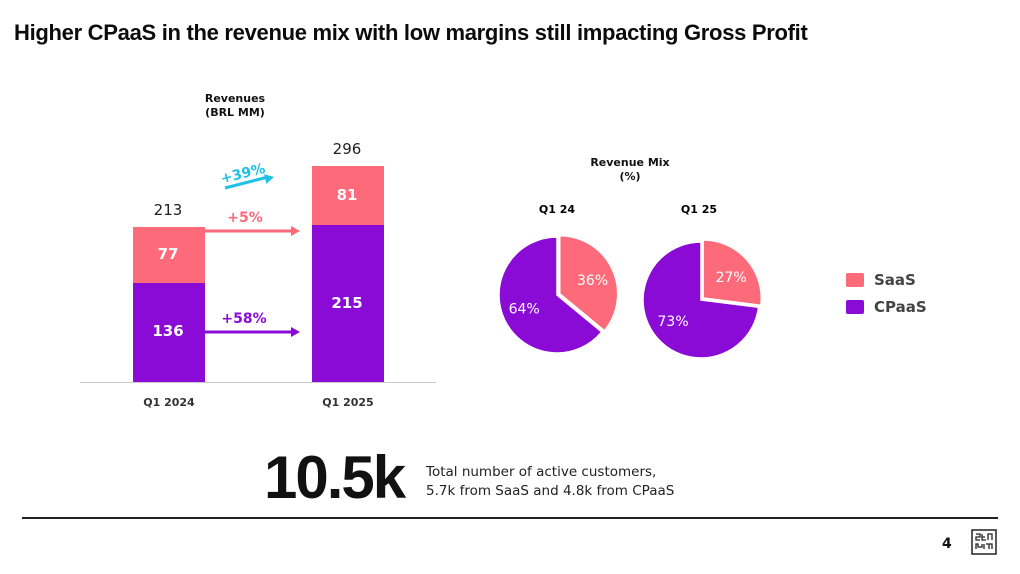  What do you see at coordinates (630, 162) in the screenshot?
I see `pie-chart-title-line1: Revenue Mix` at bounding box center [630, 162].